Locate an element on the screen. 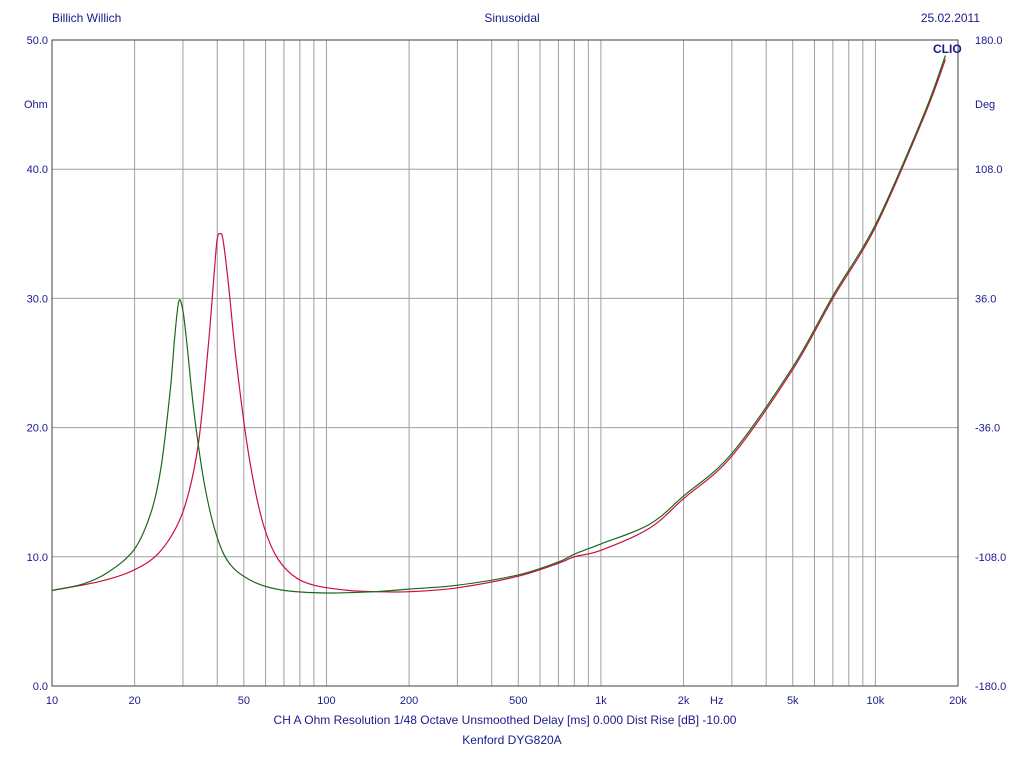 The width and height of the screenshot is (1024, 768). y2-tick-label: 36.0 is located at coordinates (985, 299).